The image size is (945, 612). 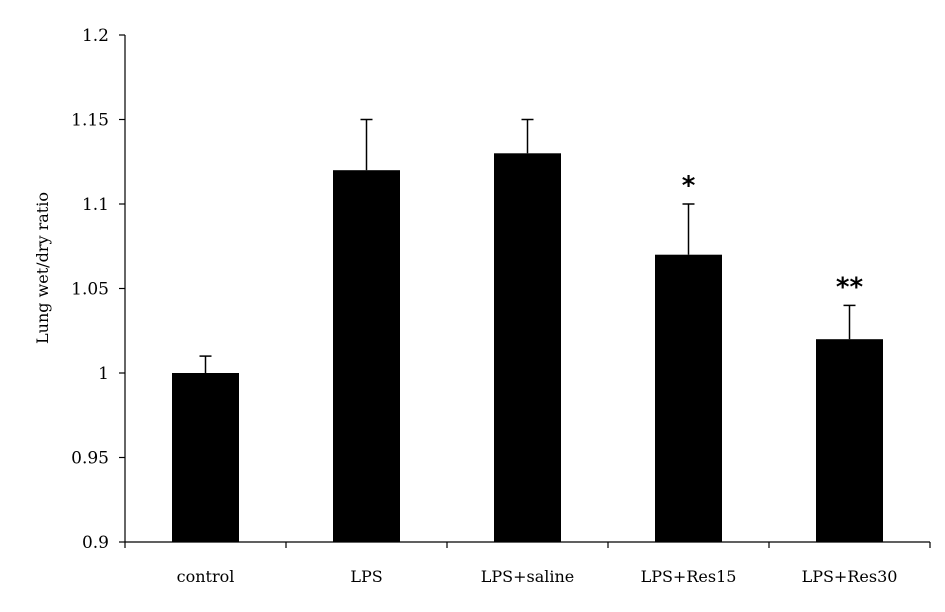 I want to click on significance-annotations: ***, so click(x=773, y=236).